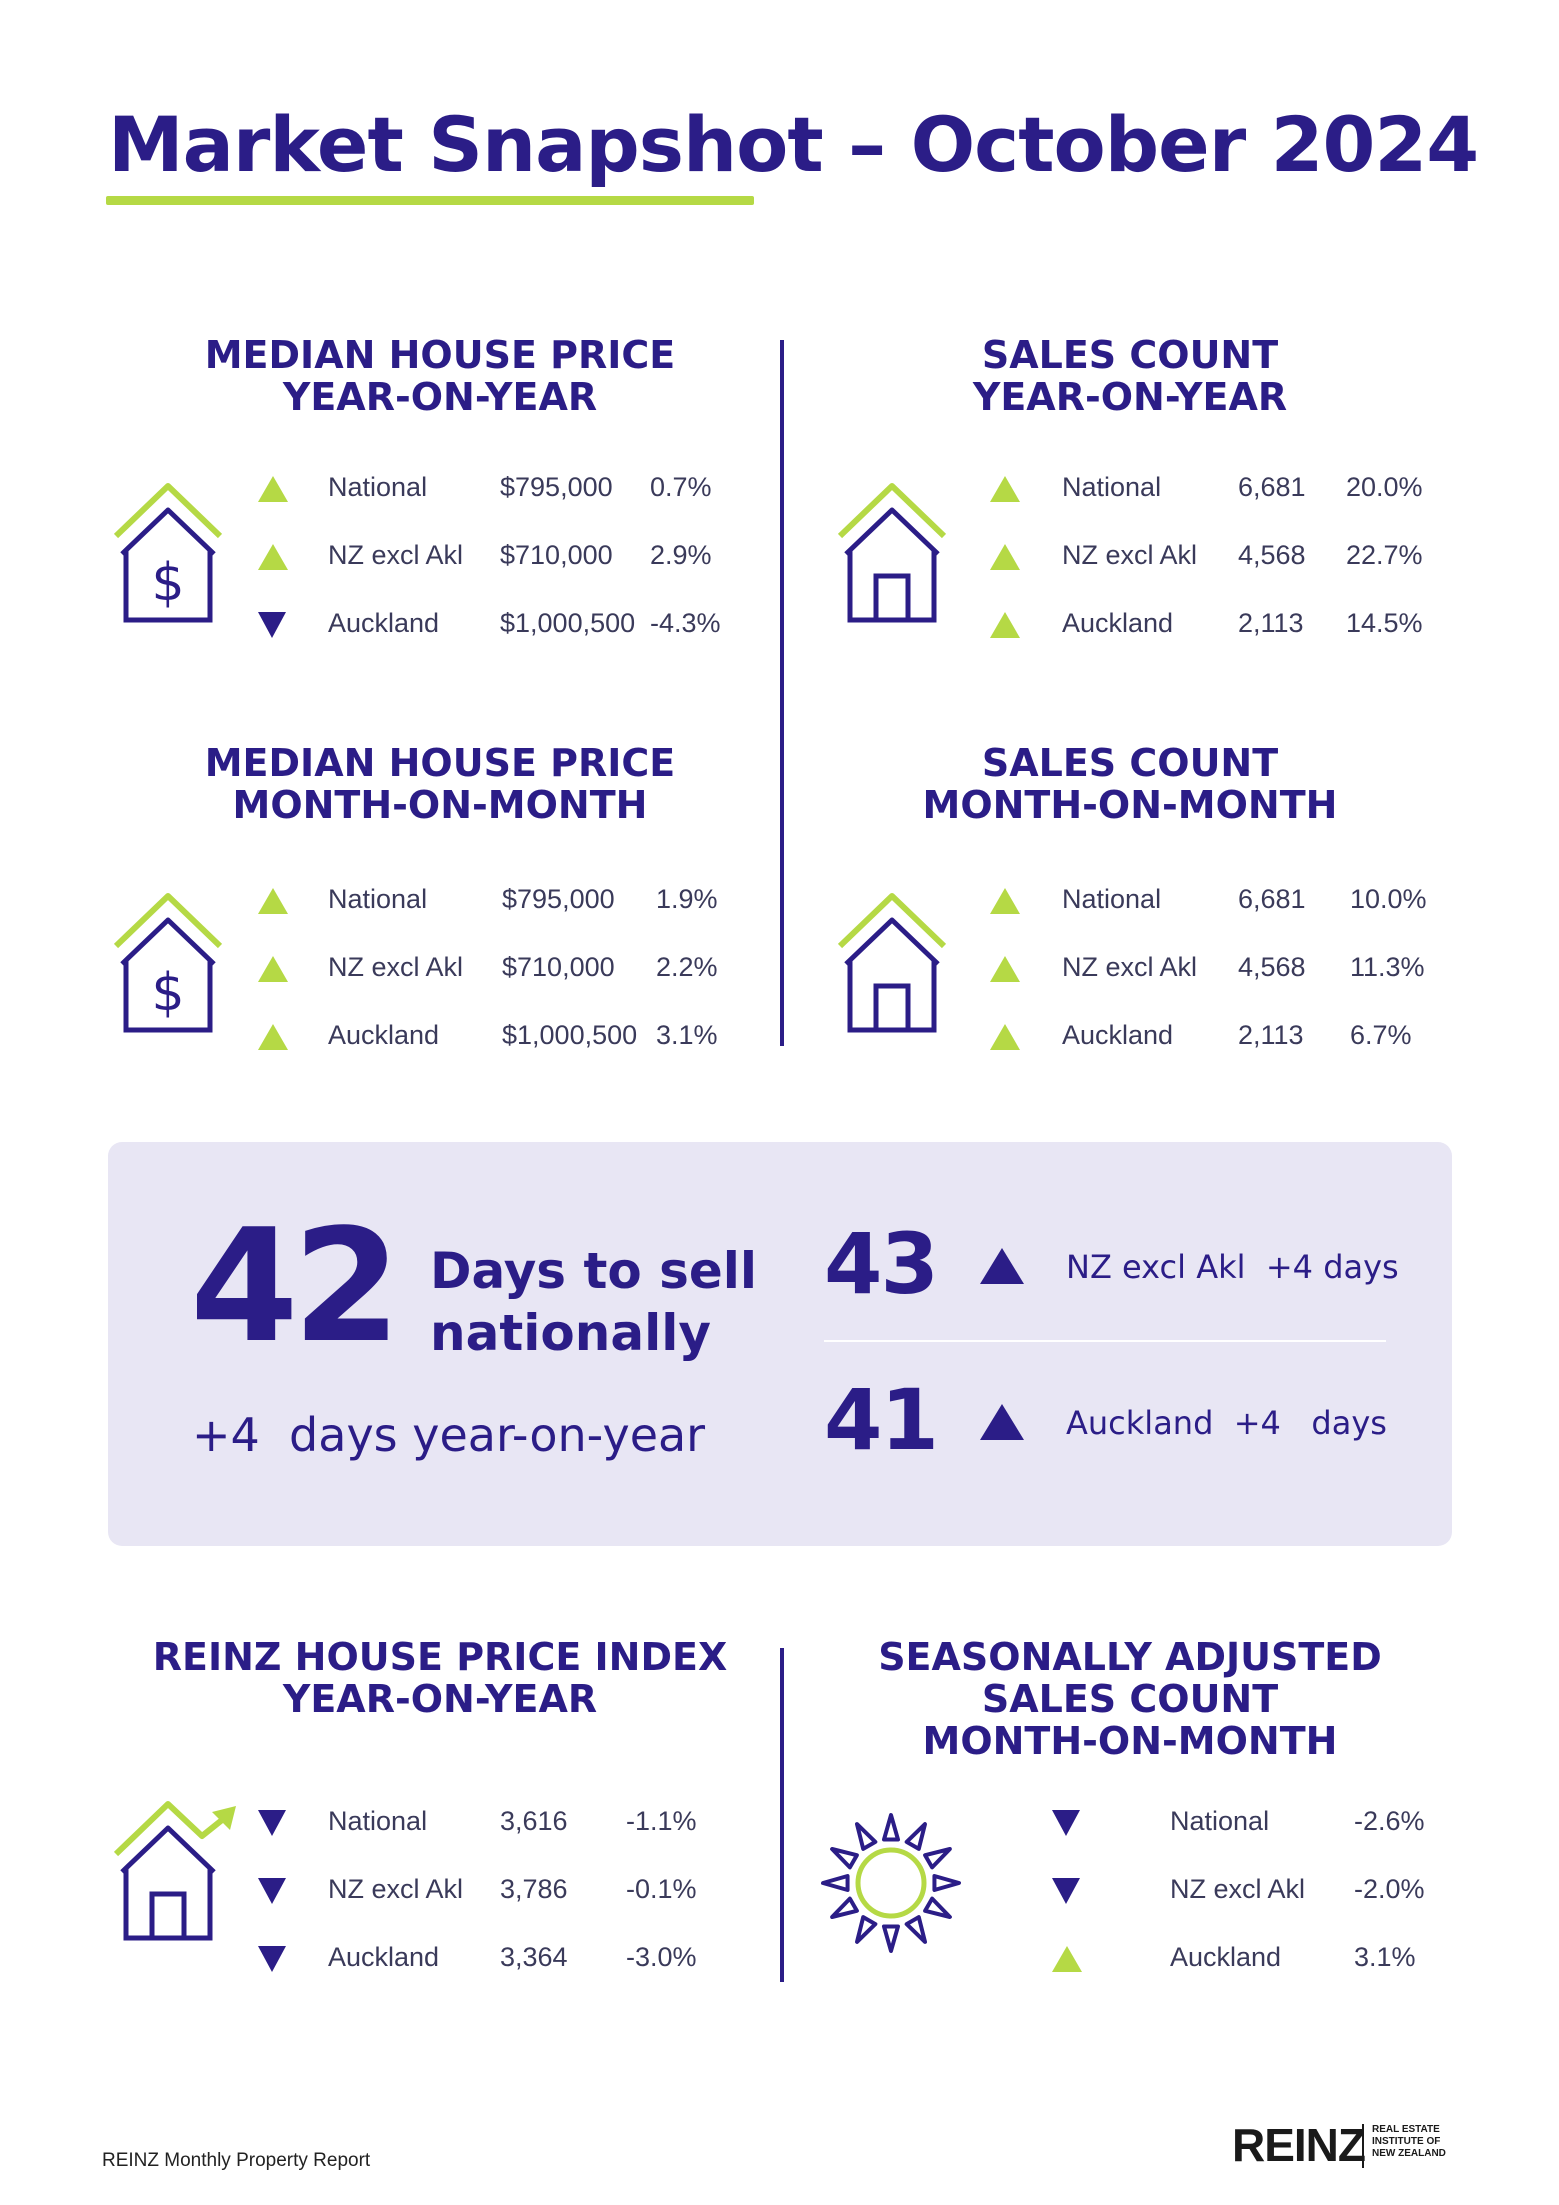  What do you see at coordinates (782, 693) in the screenshot?
I see `vertical-divider-top` at bounding box center [782, 693].